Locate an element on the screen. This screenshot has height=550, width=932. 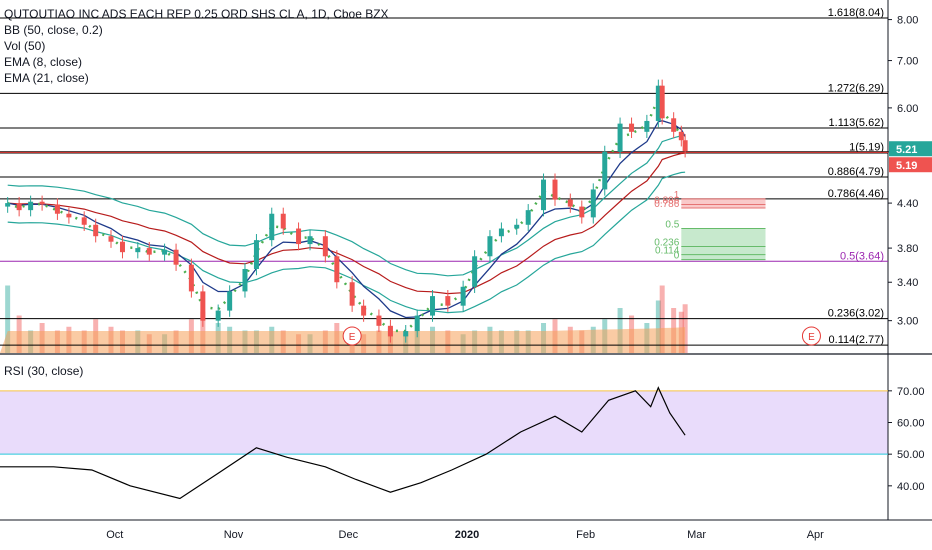
mini-fib-label: 0.114 is located at coordinates (667, 251).